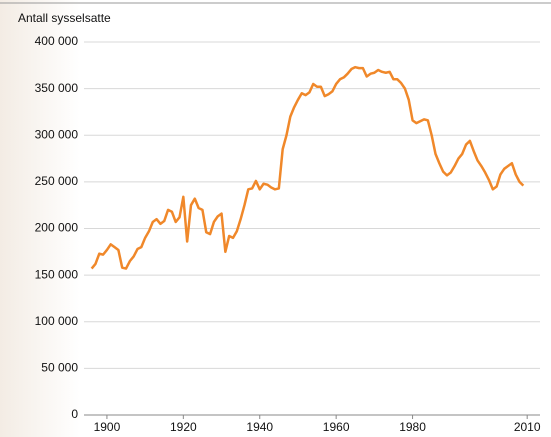 The image size is (551, 437). What do you see at coordinates (57, 321) in the screenshot?
I see `y-tick-label: 100 000` at bounding box center [57, 321].